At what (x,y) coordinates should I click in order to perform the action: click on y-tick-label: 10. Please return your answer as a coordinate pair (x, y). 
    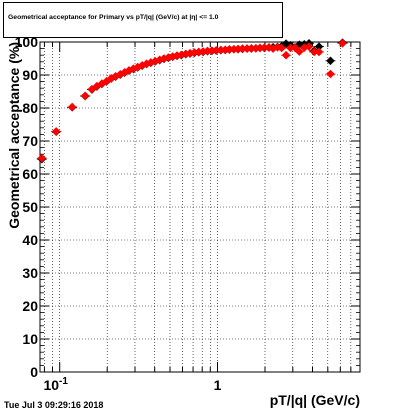
    Looking at the image, I should click on (30, 339).